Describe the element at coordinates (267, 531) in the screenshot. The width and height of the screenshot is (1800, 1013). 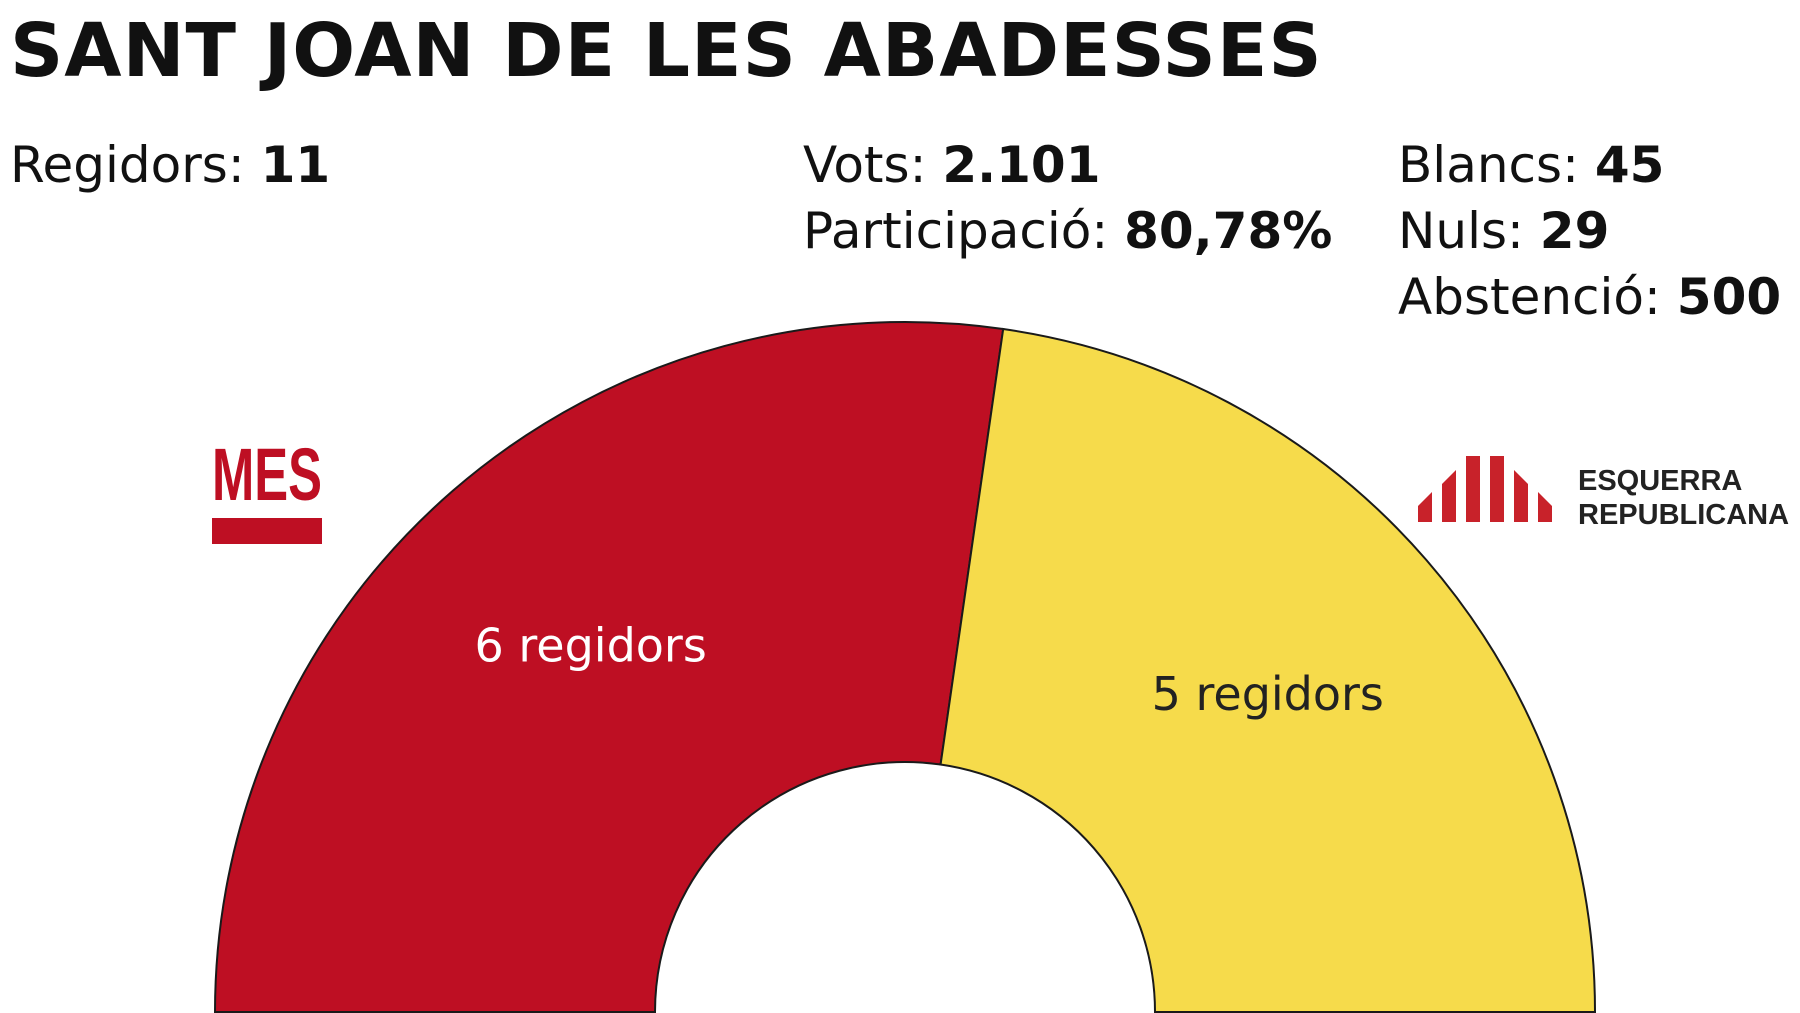
I see `mes-logo-bar` at that location.